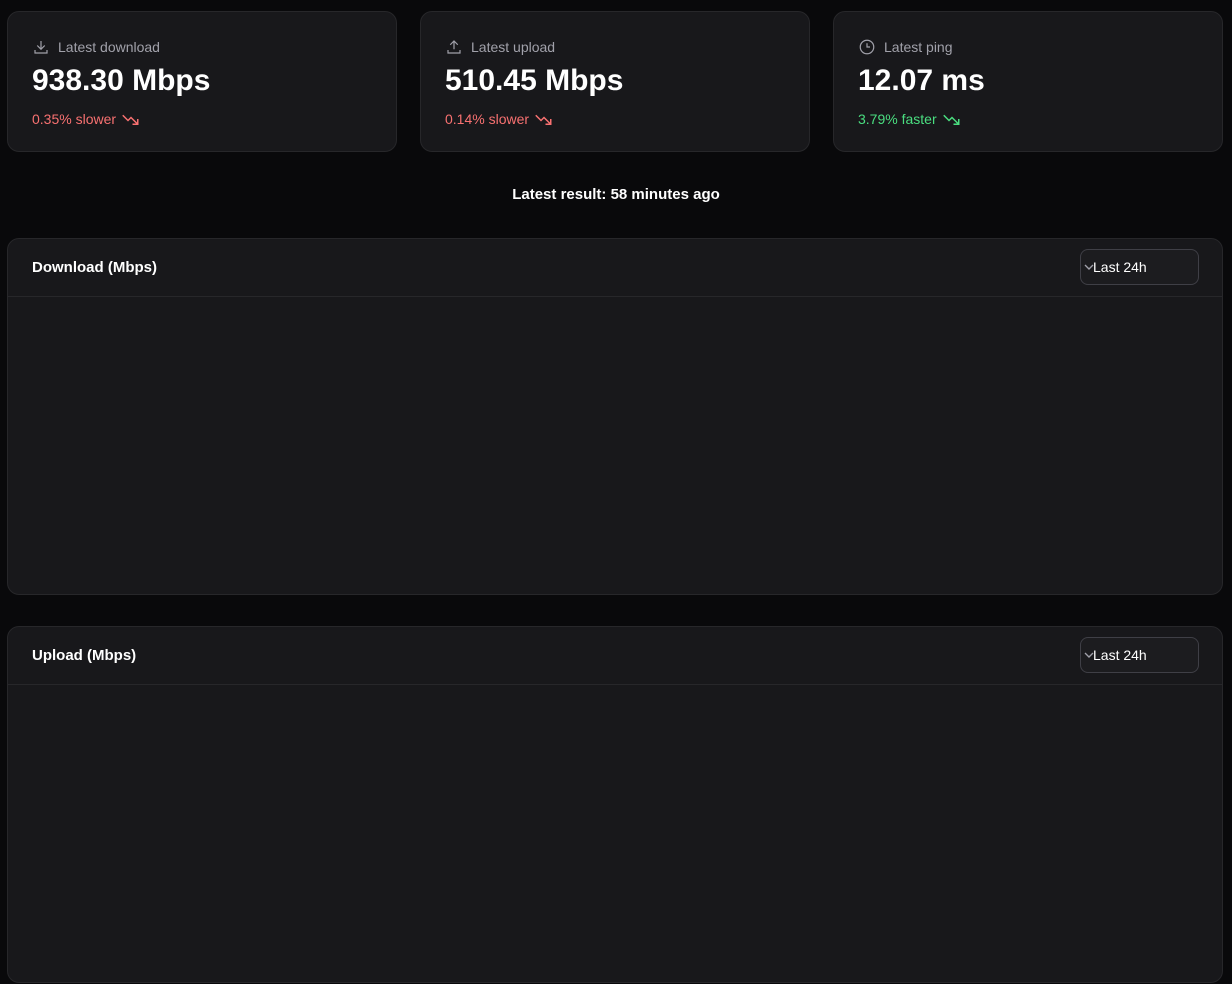  What do you see at coordinates (1089, 655) in the screenshot?
I see `chevron-down-icon: 200300400500600` at bounding box center [1089, 655].